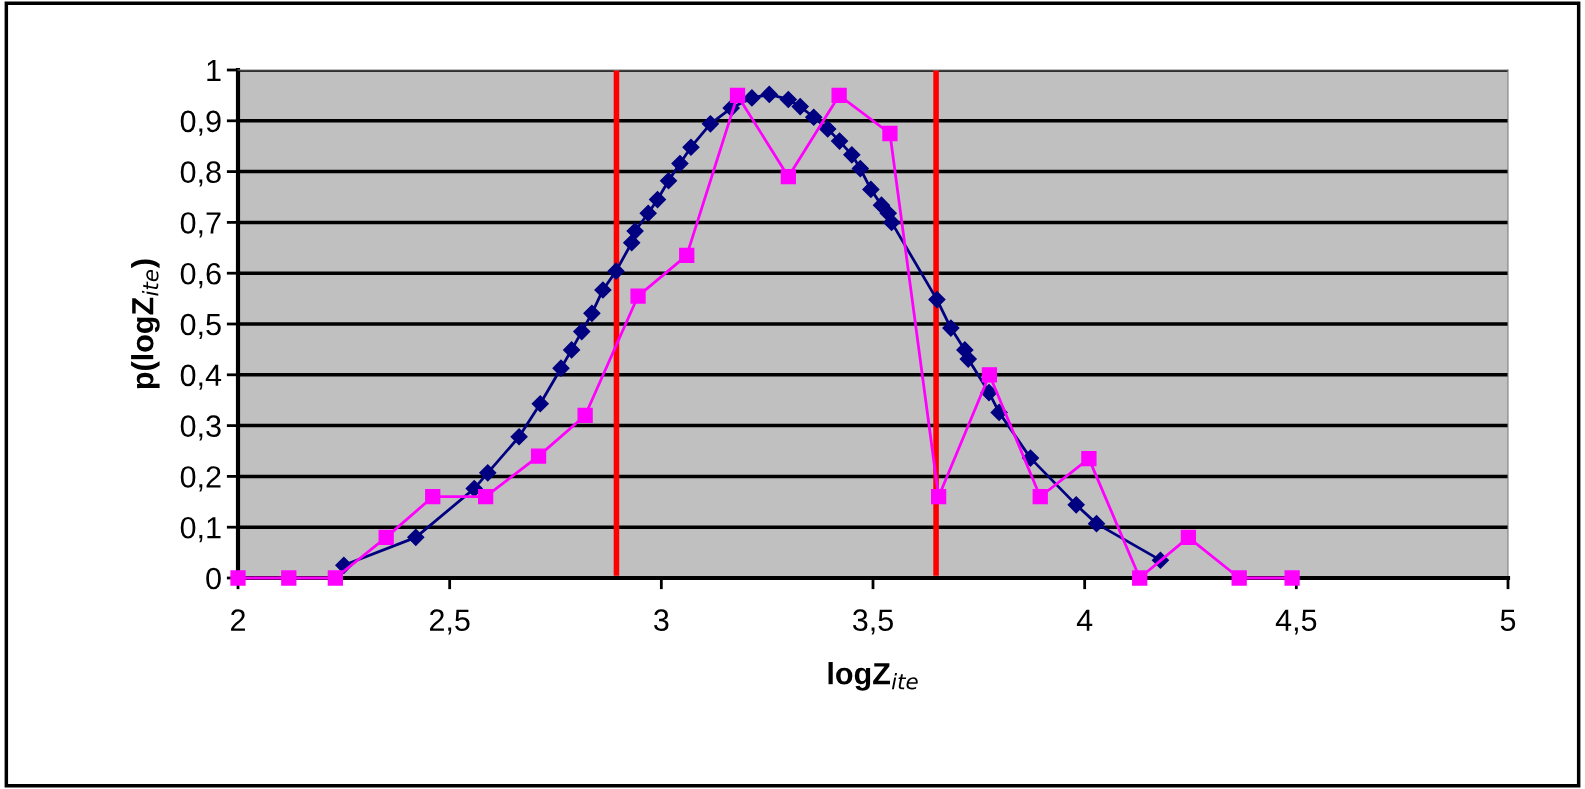 The height and width of the screenshot is (789, 1585). Describe the element at coordinates (873, 676) in the screenshot. I see `x-axis-title: logZ$_{ite}$` at that location.